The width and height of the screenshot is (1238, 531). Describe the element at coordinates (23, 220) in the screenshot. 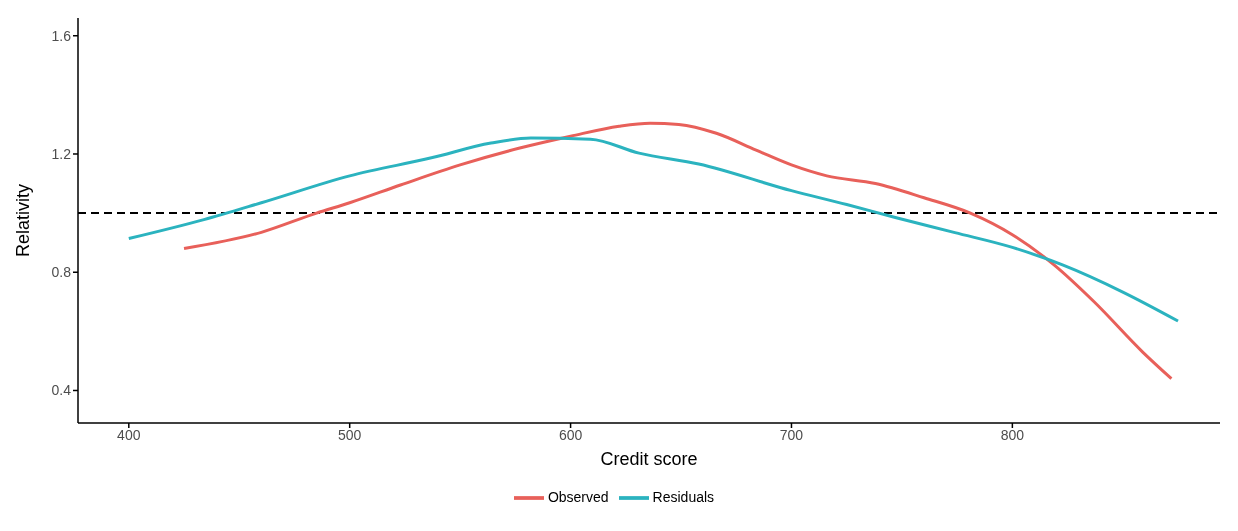

I see `y-axis-title: Relativity` at that location.